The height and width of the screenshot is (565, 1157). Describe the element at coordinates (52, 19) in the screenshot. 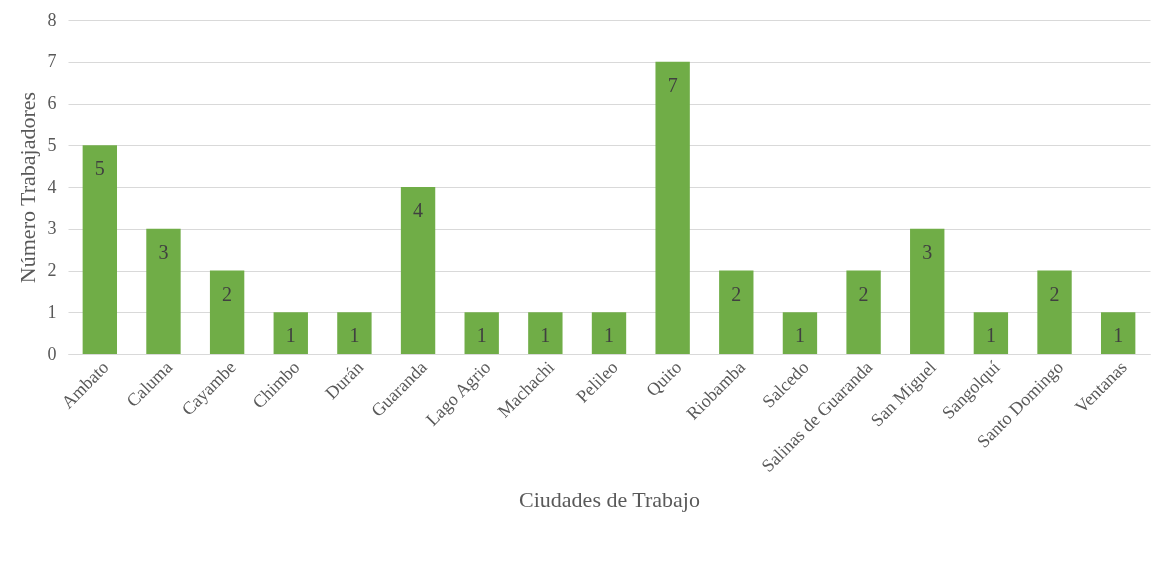

I see `y-tick-label: 8` at that location.